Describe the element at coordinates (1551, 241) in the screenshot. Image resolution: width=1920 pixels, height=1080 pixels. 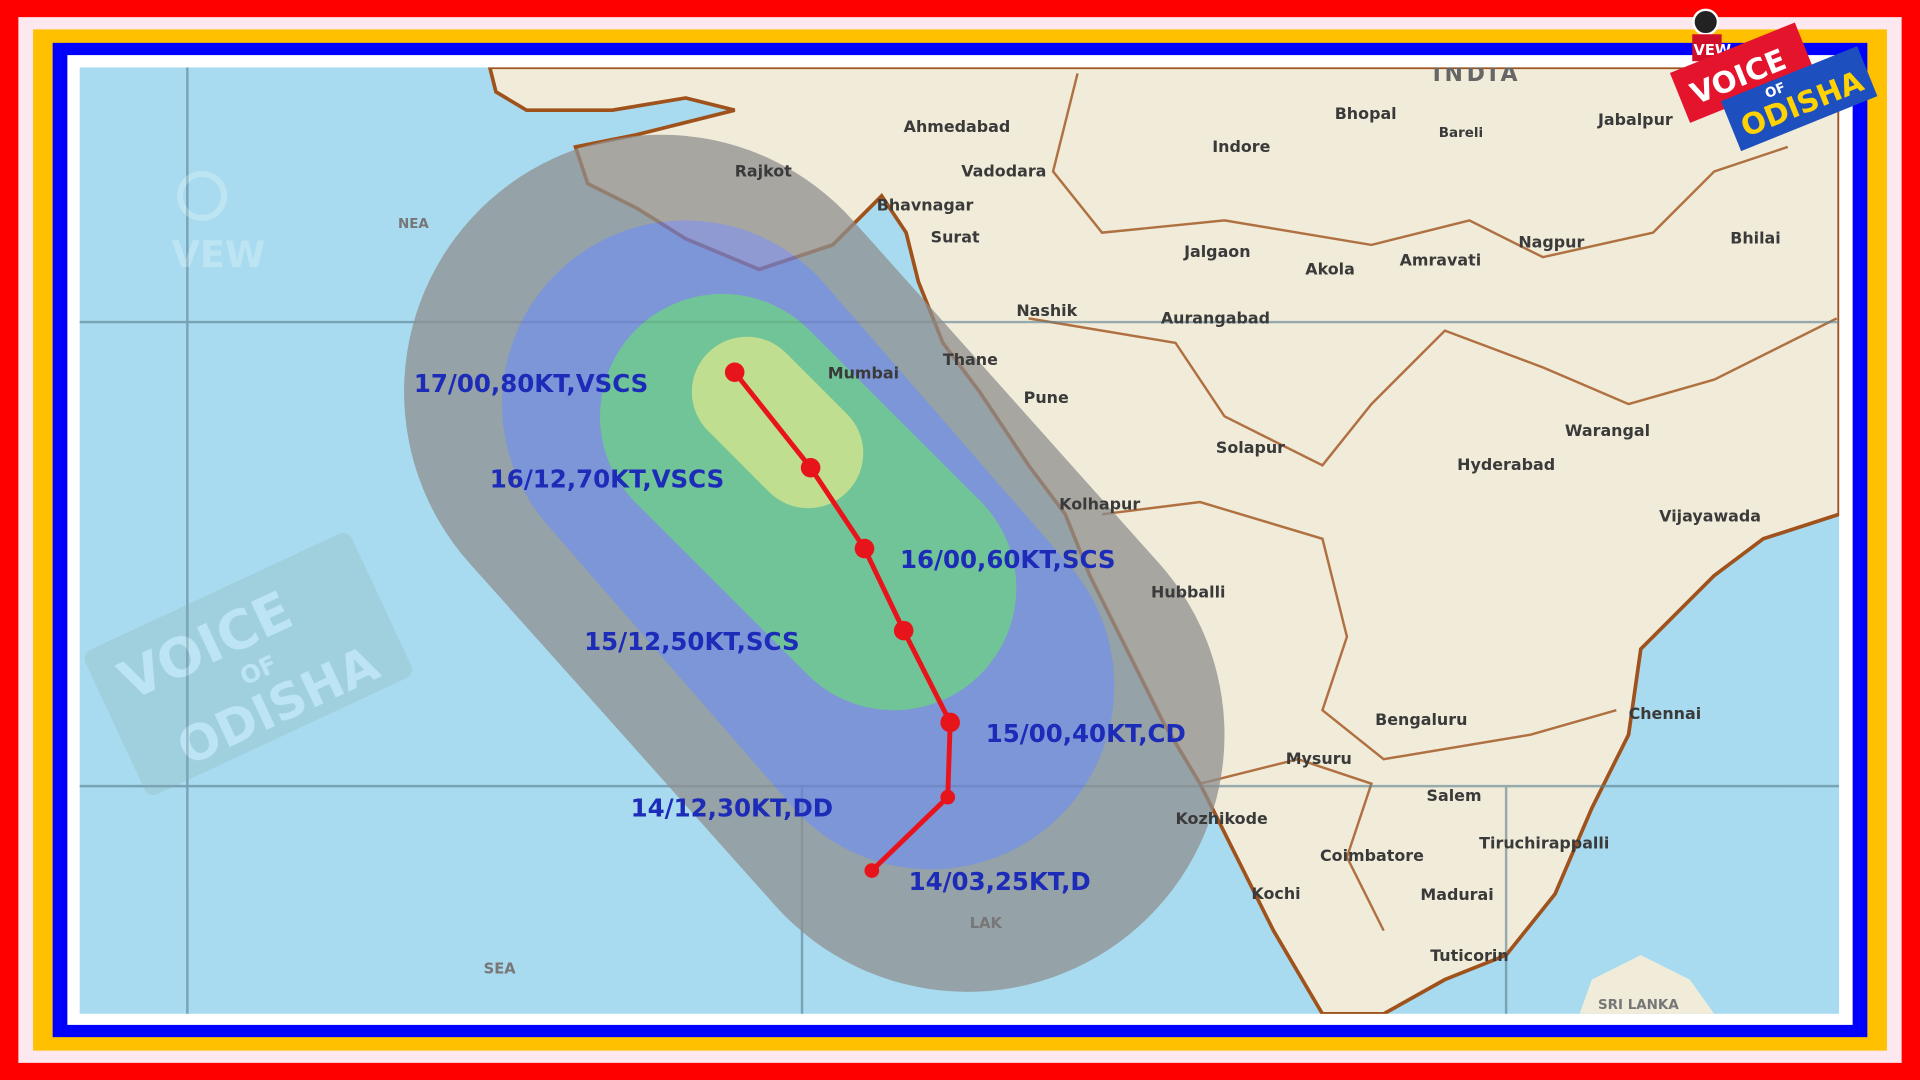
I see `svg-text: Nagpur` at that location.